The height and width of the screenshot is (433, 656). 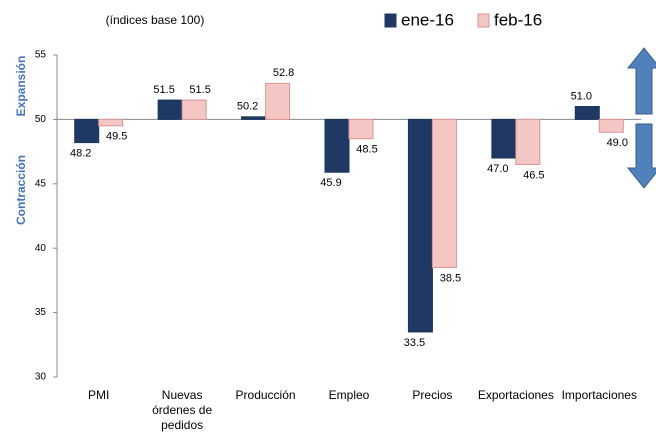 I want to click on x-tick-label: Producción, so click(x=265, y=395).